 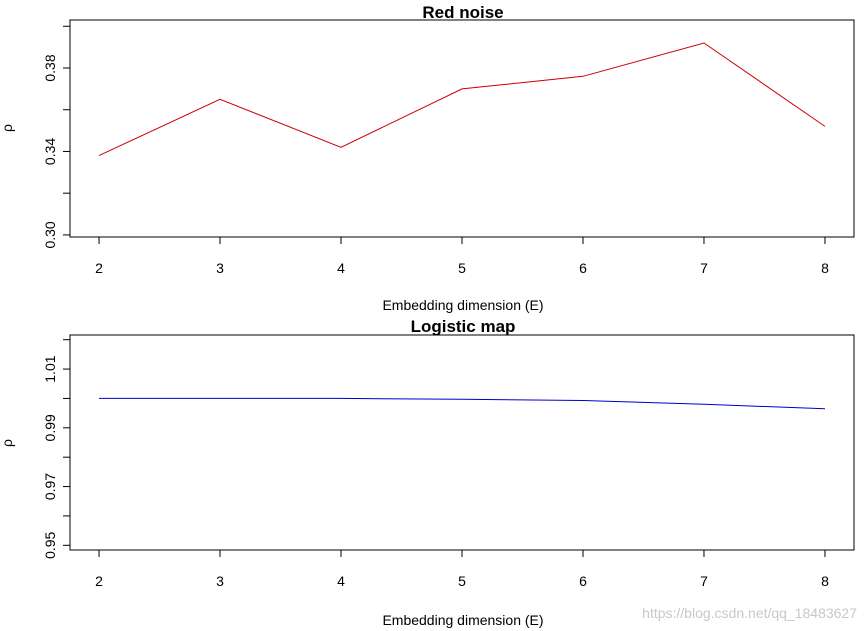 I want to click on chart-title: Red noise, so click(x=462, y=12).